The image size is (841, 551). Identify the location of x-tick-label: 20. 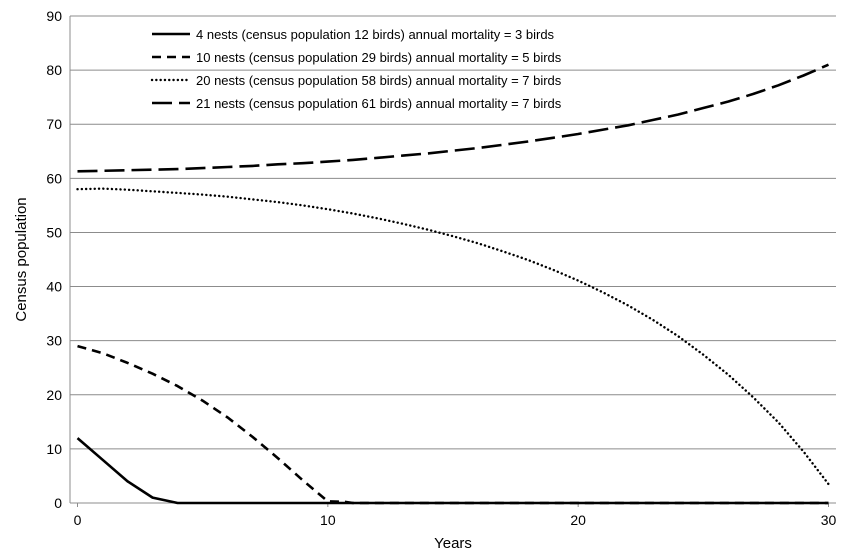
(578, 520).